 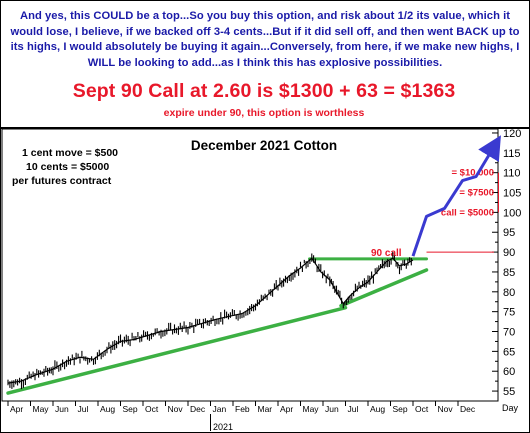 What do you see at coordinates (509, 273) in the screenshot?
I see `y-tick-label-85: 85` at bounding box center [509, 273].